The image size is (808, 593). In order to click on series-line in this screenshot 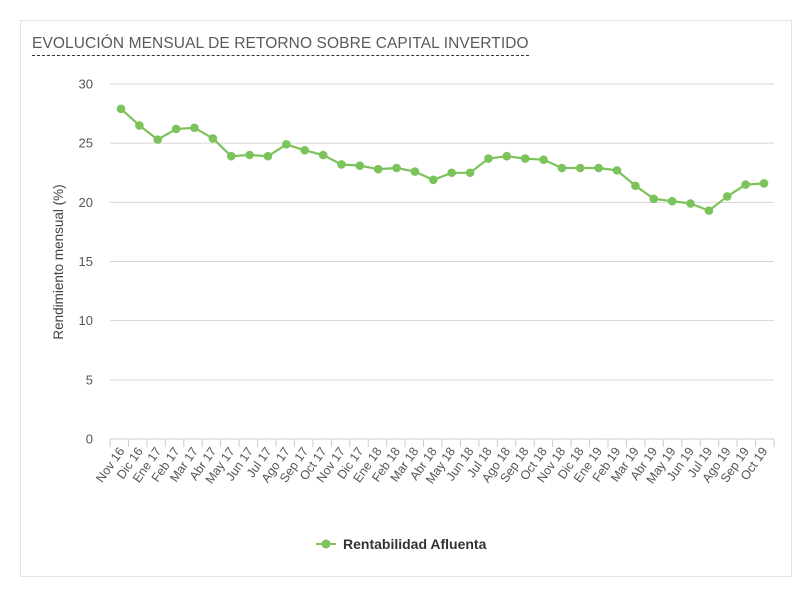, I will do `click(442, 160)`.